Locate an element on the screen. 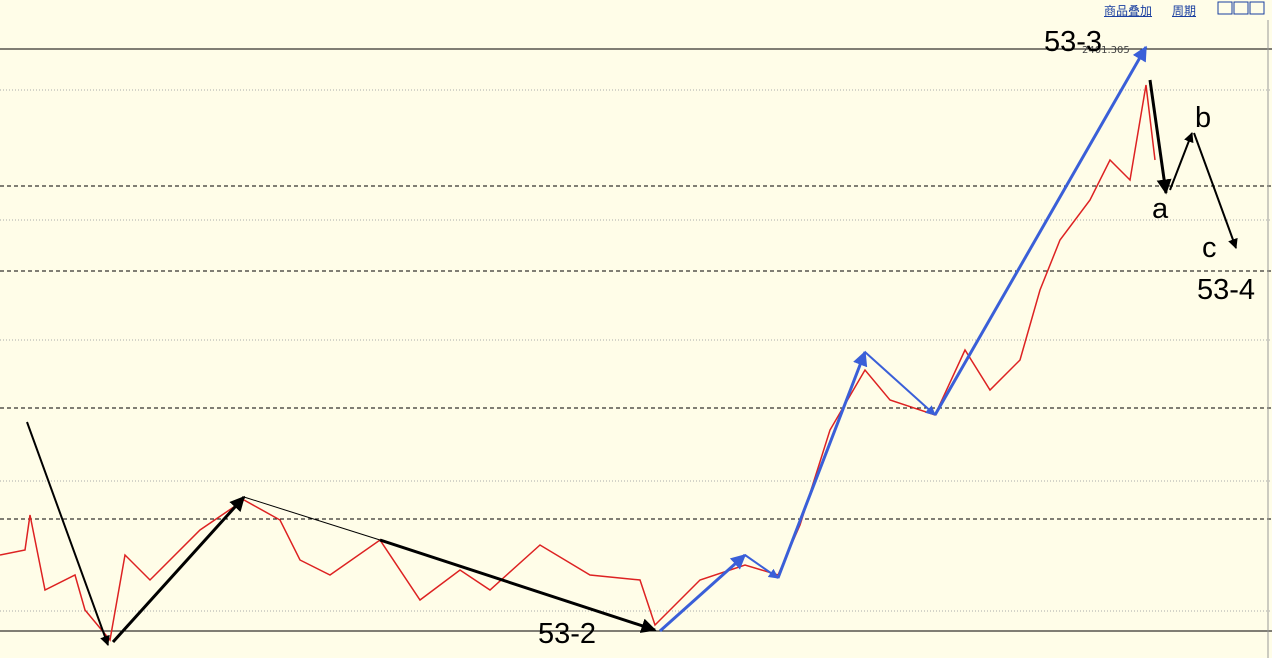 The width and height of the screenshot is (1272, 658). wave-label: a is located at coordinates (1160, 209).